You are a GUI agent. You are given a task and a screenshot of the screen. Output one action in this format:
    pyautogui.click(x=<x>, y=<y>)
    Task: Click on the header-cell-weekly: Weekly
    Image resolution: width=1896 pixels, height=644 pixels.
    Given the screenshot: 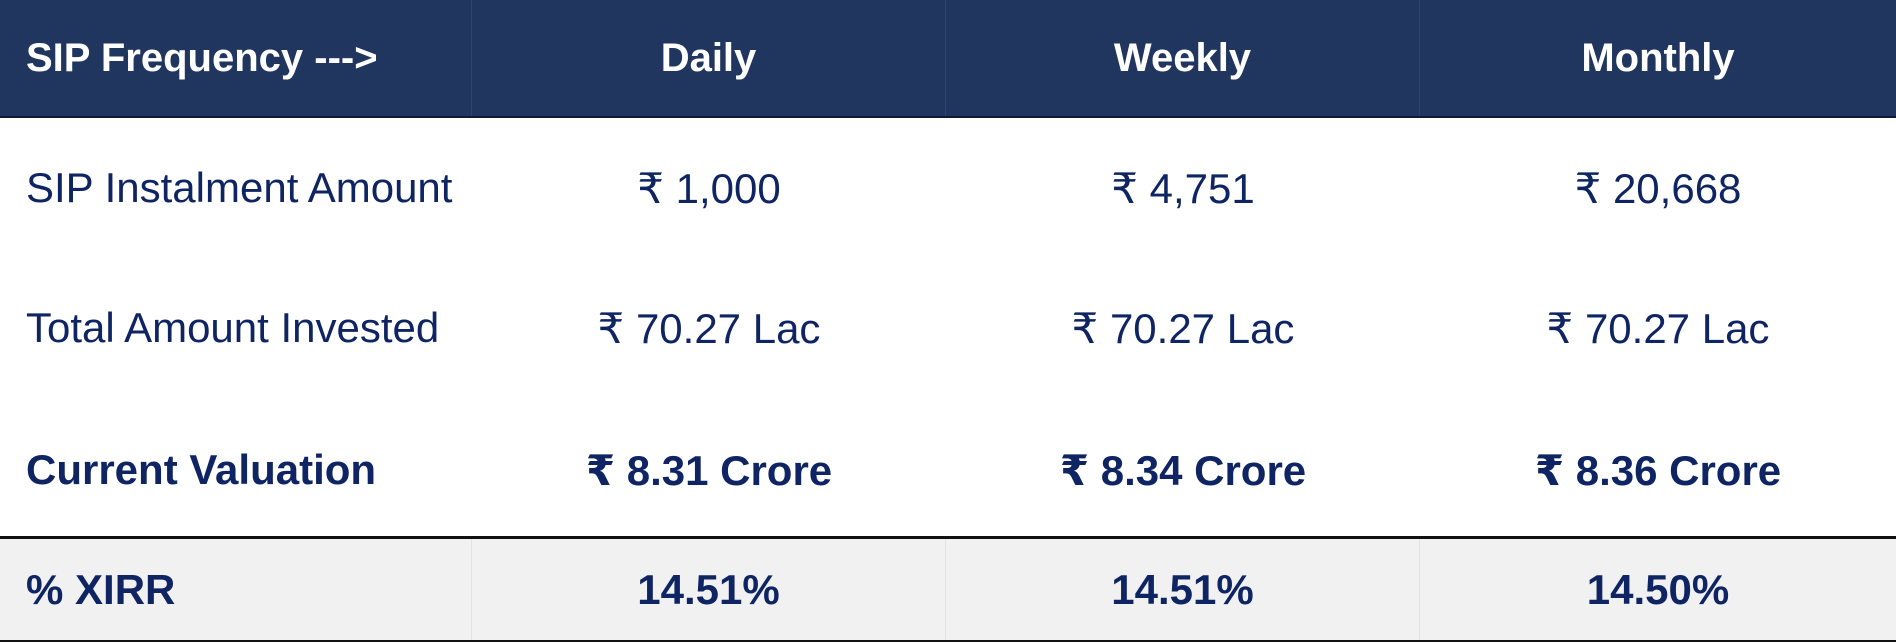 What is the action you would take?
    pyautogui.click(x=1183, y=58)
    